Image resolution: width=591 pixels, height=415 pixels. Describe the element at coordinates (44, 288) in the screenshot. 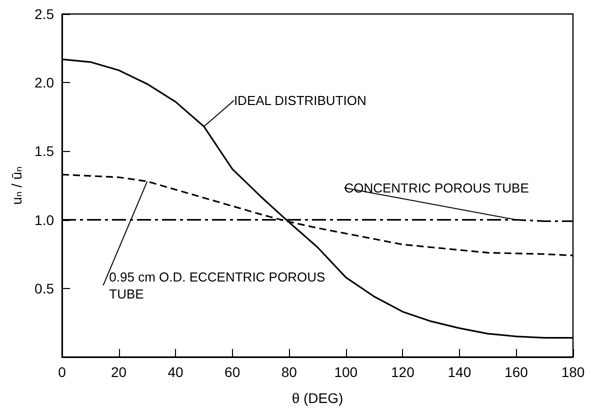

I see `y-tick-label: 0.5` at that location.